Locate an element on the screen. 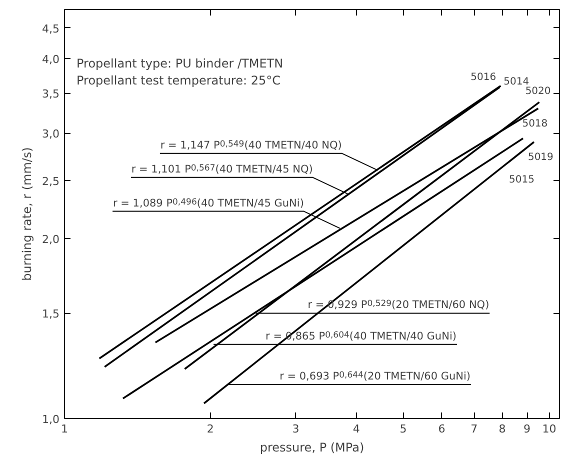 The height and width of the screenshot is (464, 565). y-tick-label: 2,5 is located at coordinates (51, 181).